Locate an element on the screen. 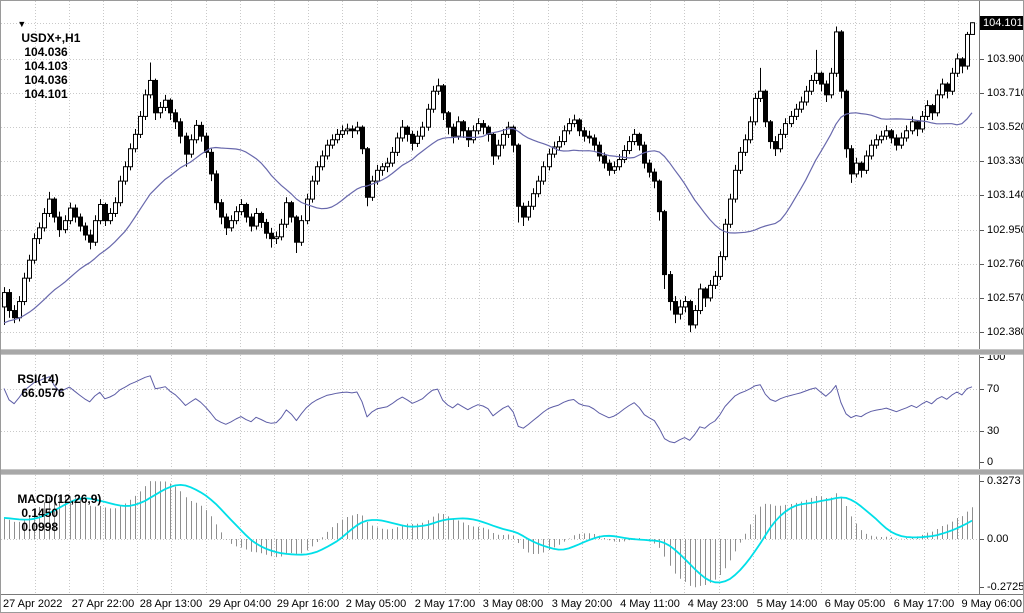 The width and height of the screenshot is (1024, 613). time-tick-label: 29 Apr 04:00 is located at coordinates (240, 604).